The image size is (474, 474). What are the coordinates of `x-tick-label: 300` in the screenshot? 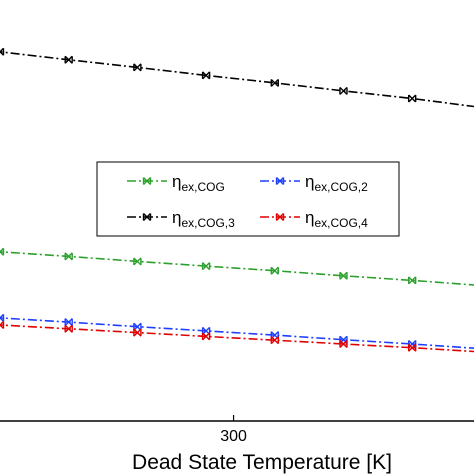 It's located at (233, 436).